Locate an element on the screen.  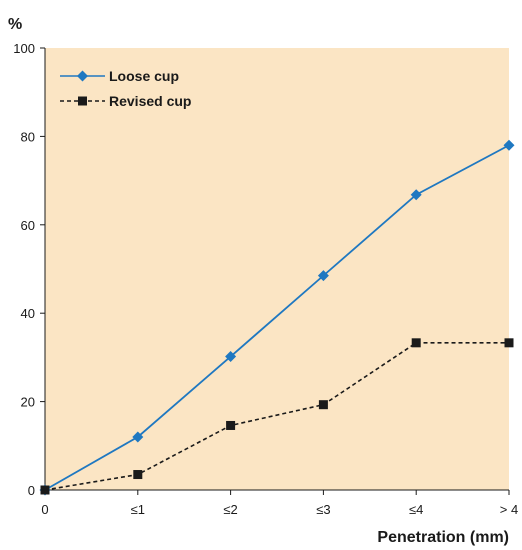
legend: Loose cup Revised cup is located at coordinates (134, 87).